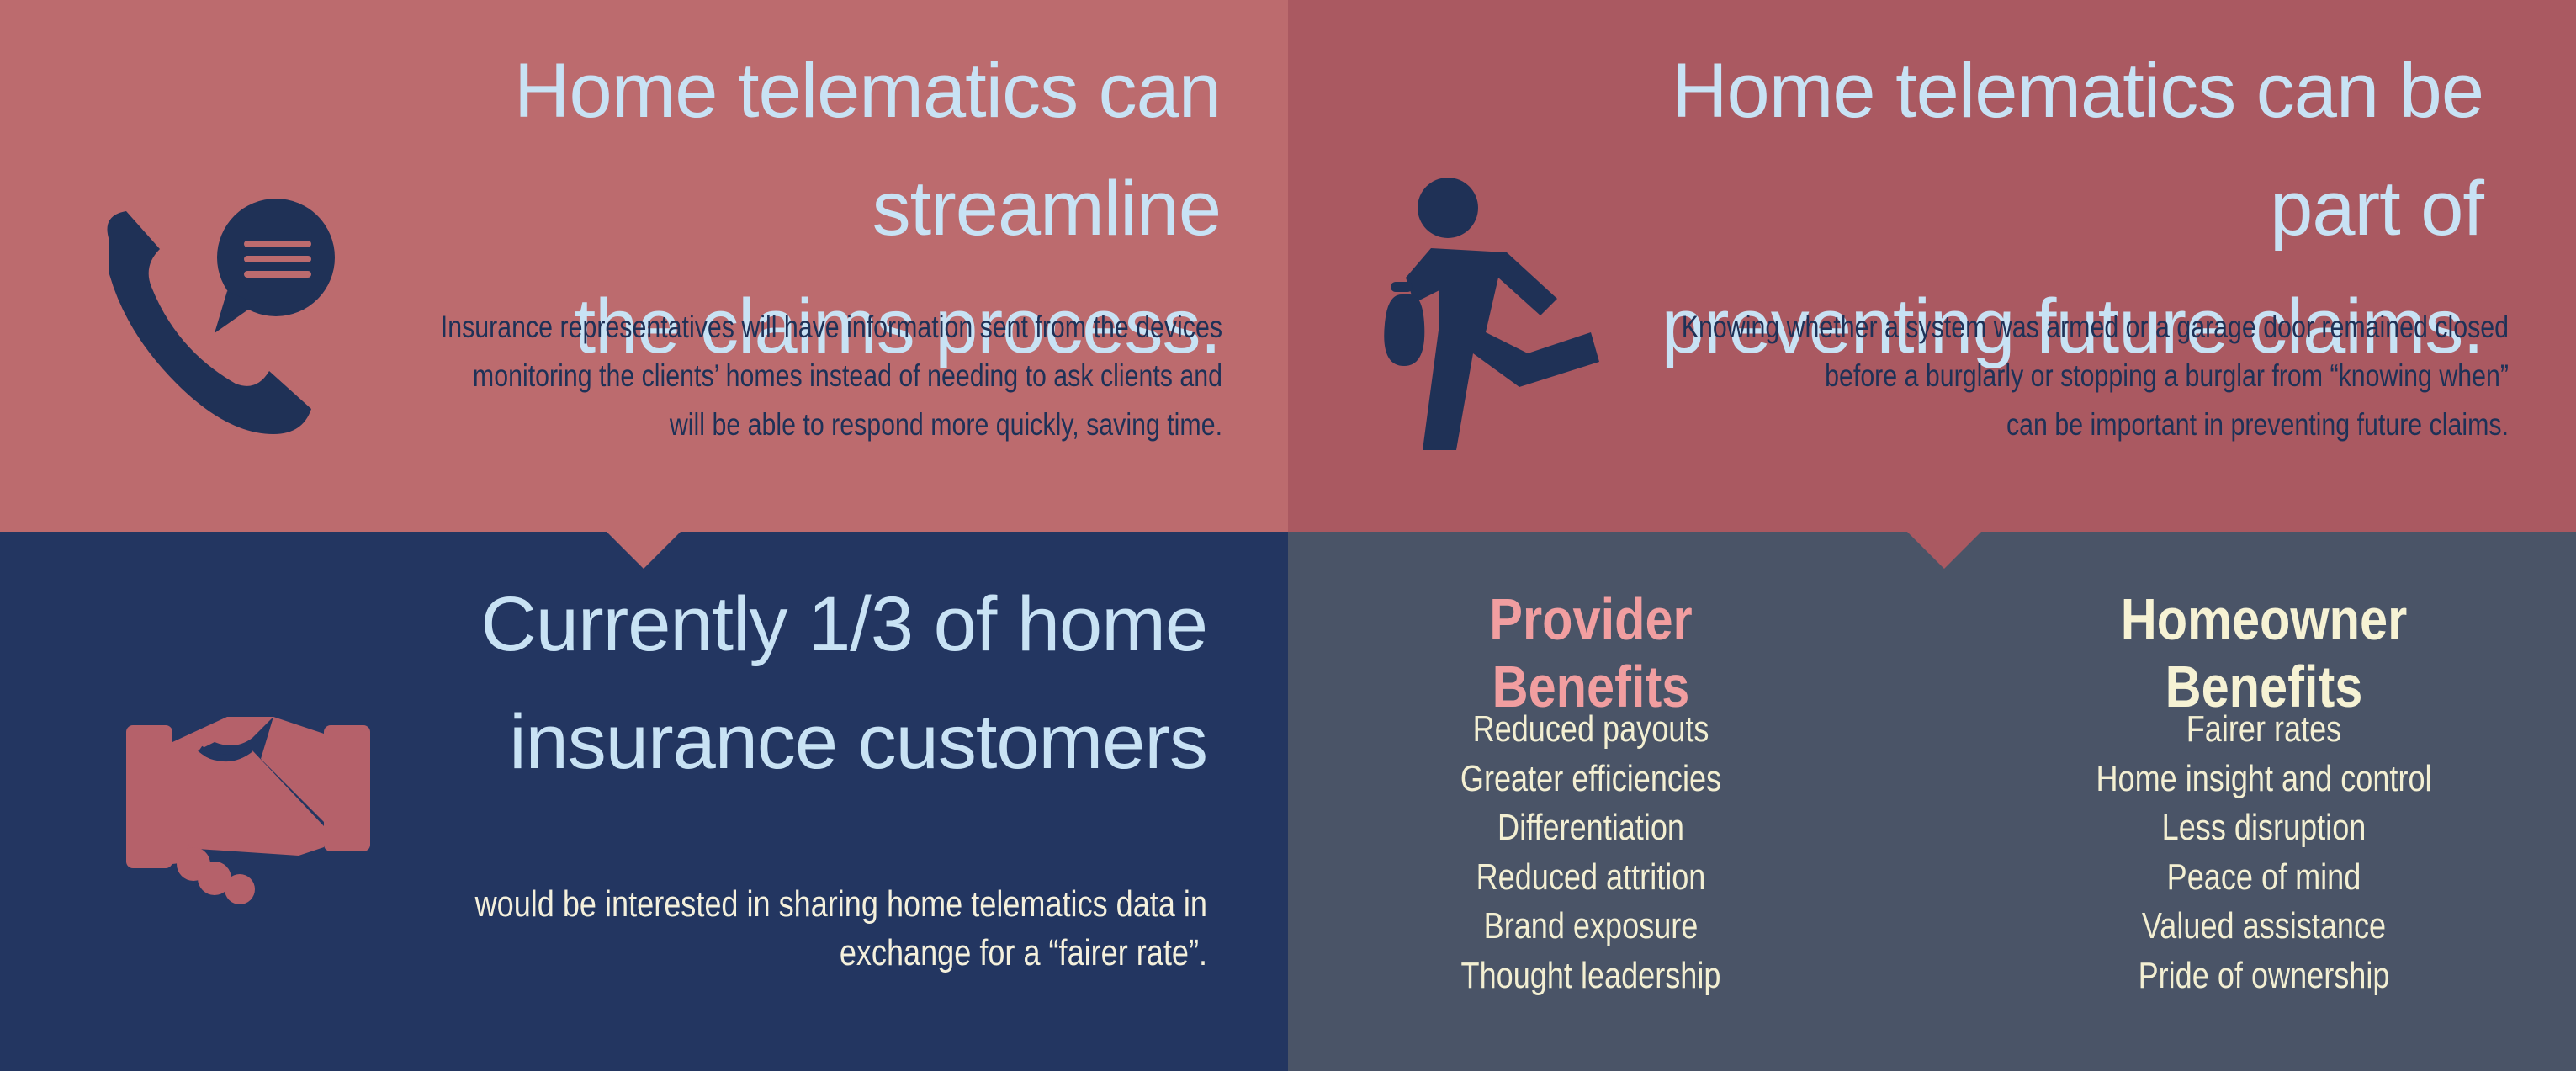 The width and height of the screenshot is (2576, 1071). I want to click on list-item: Peace of mind, so click(2263, 877).